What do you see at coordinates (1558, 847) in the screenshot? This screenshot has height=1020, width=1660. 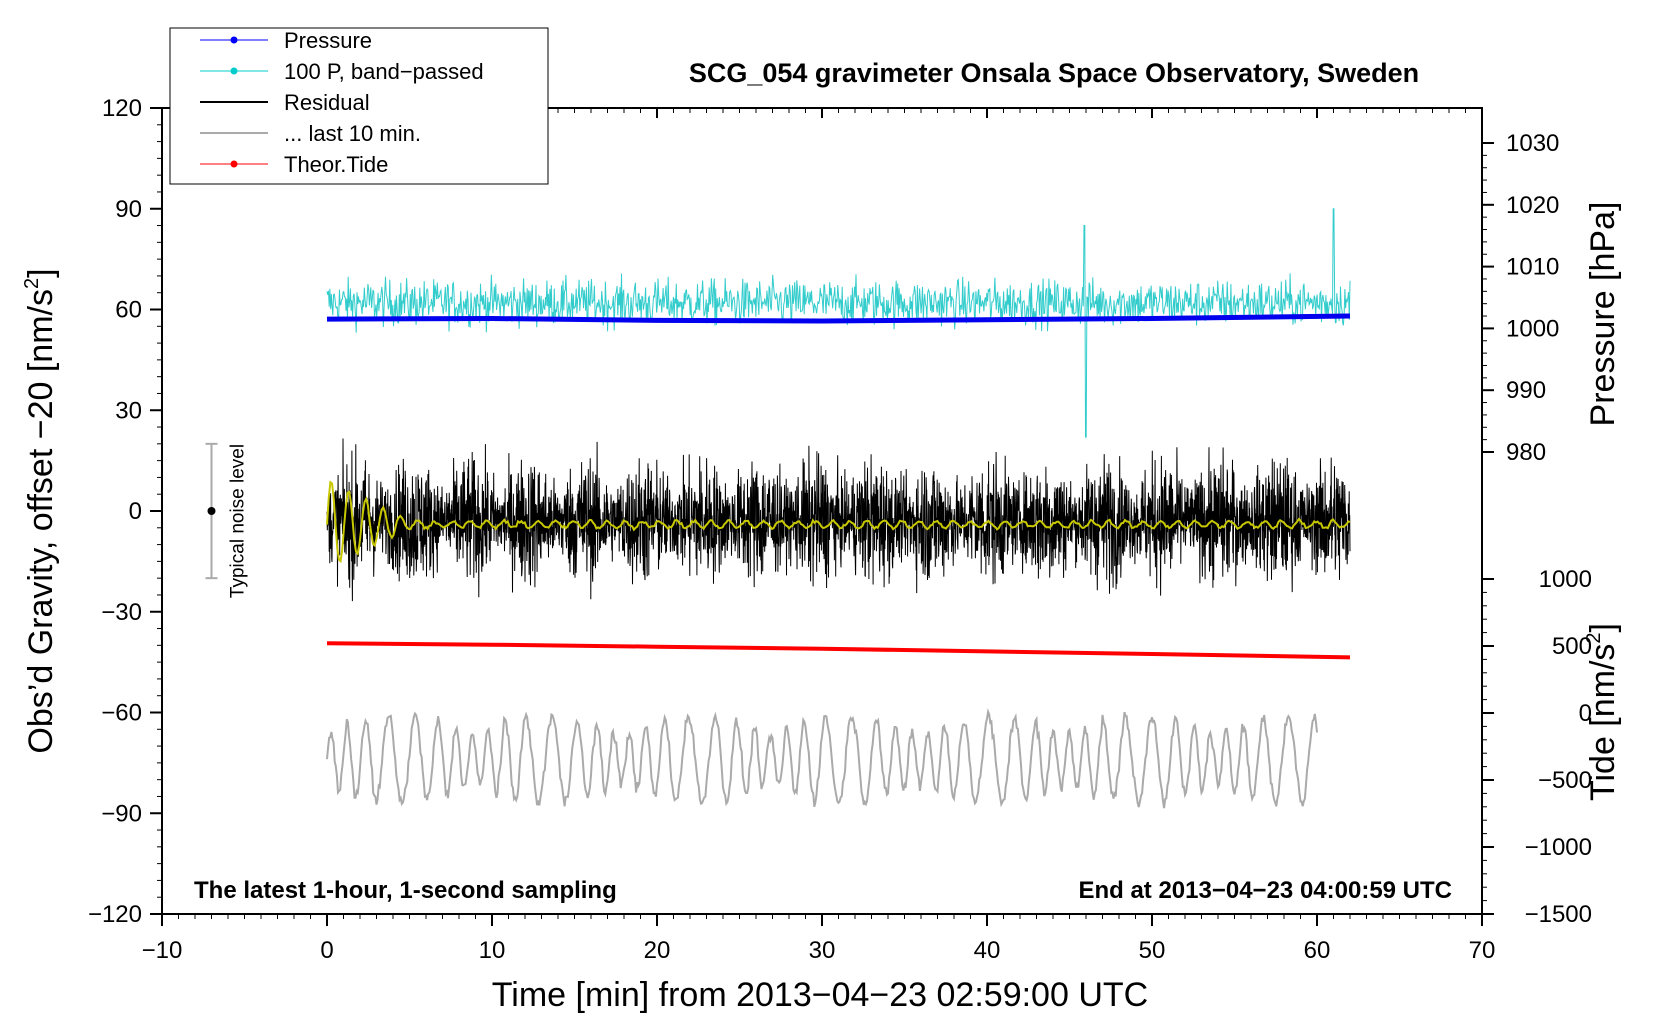 I see `tide-tick-label: −1000` at bounding box center [1558, 847].